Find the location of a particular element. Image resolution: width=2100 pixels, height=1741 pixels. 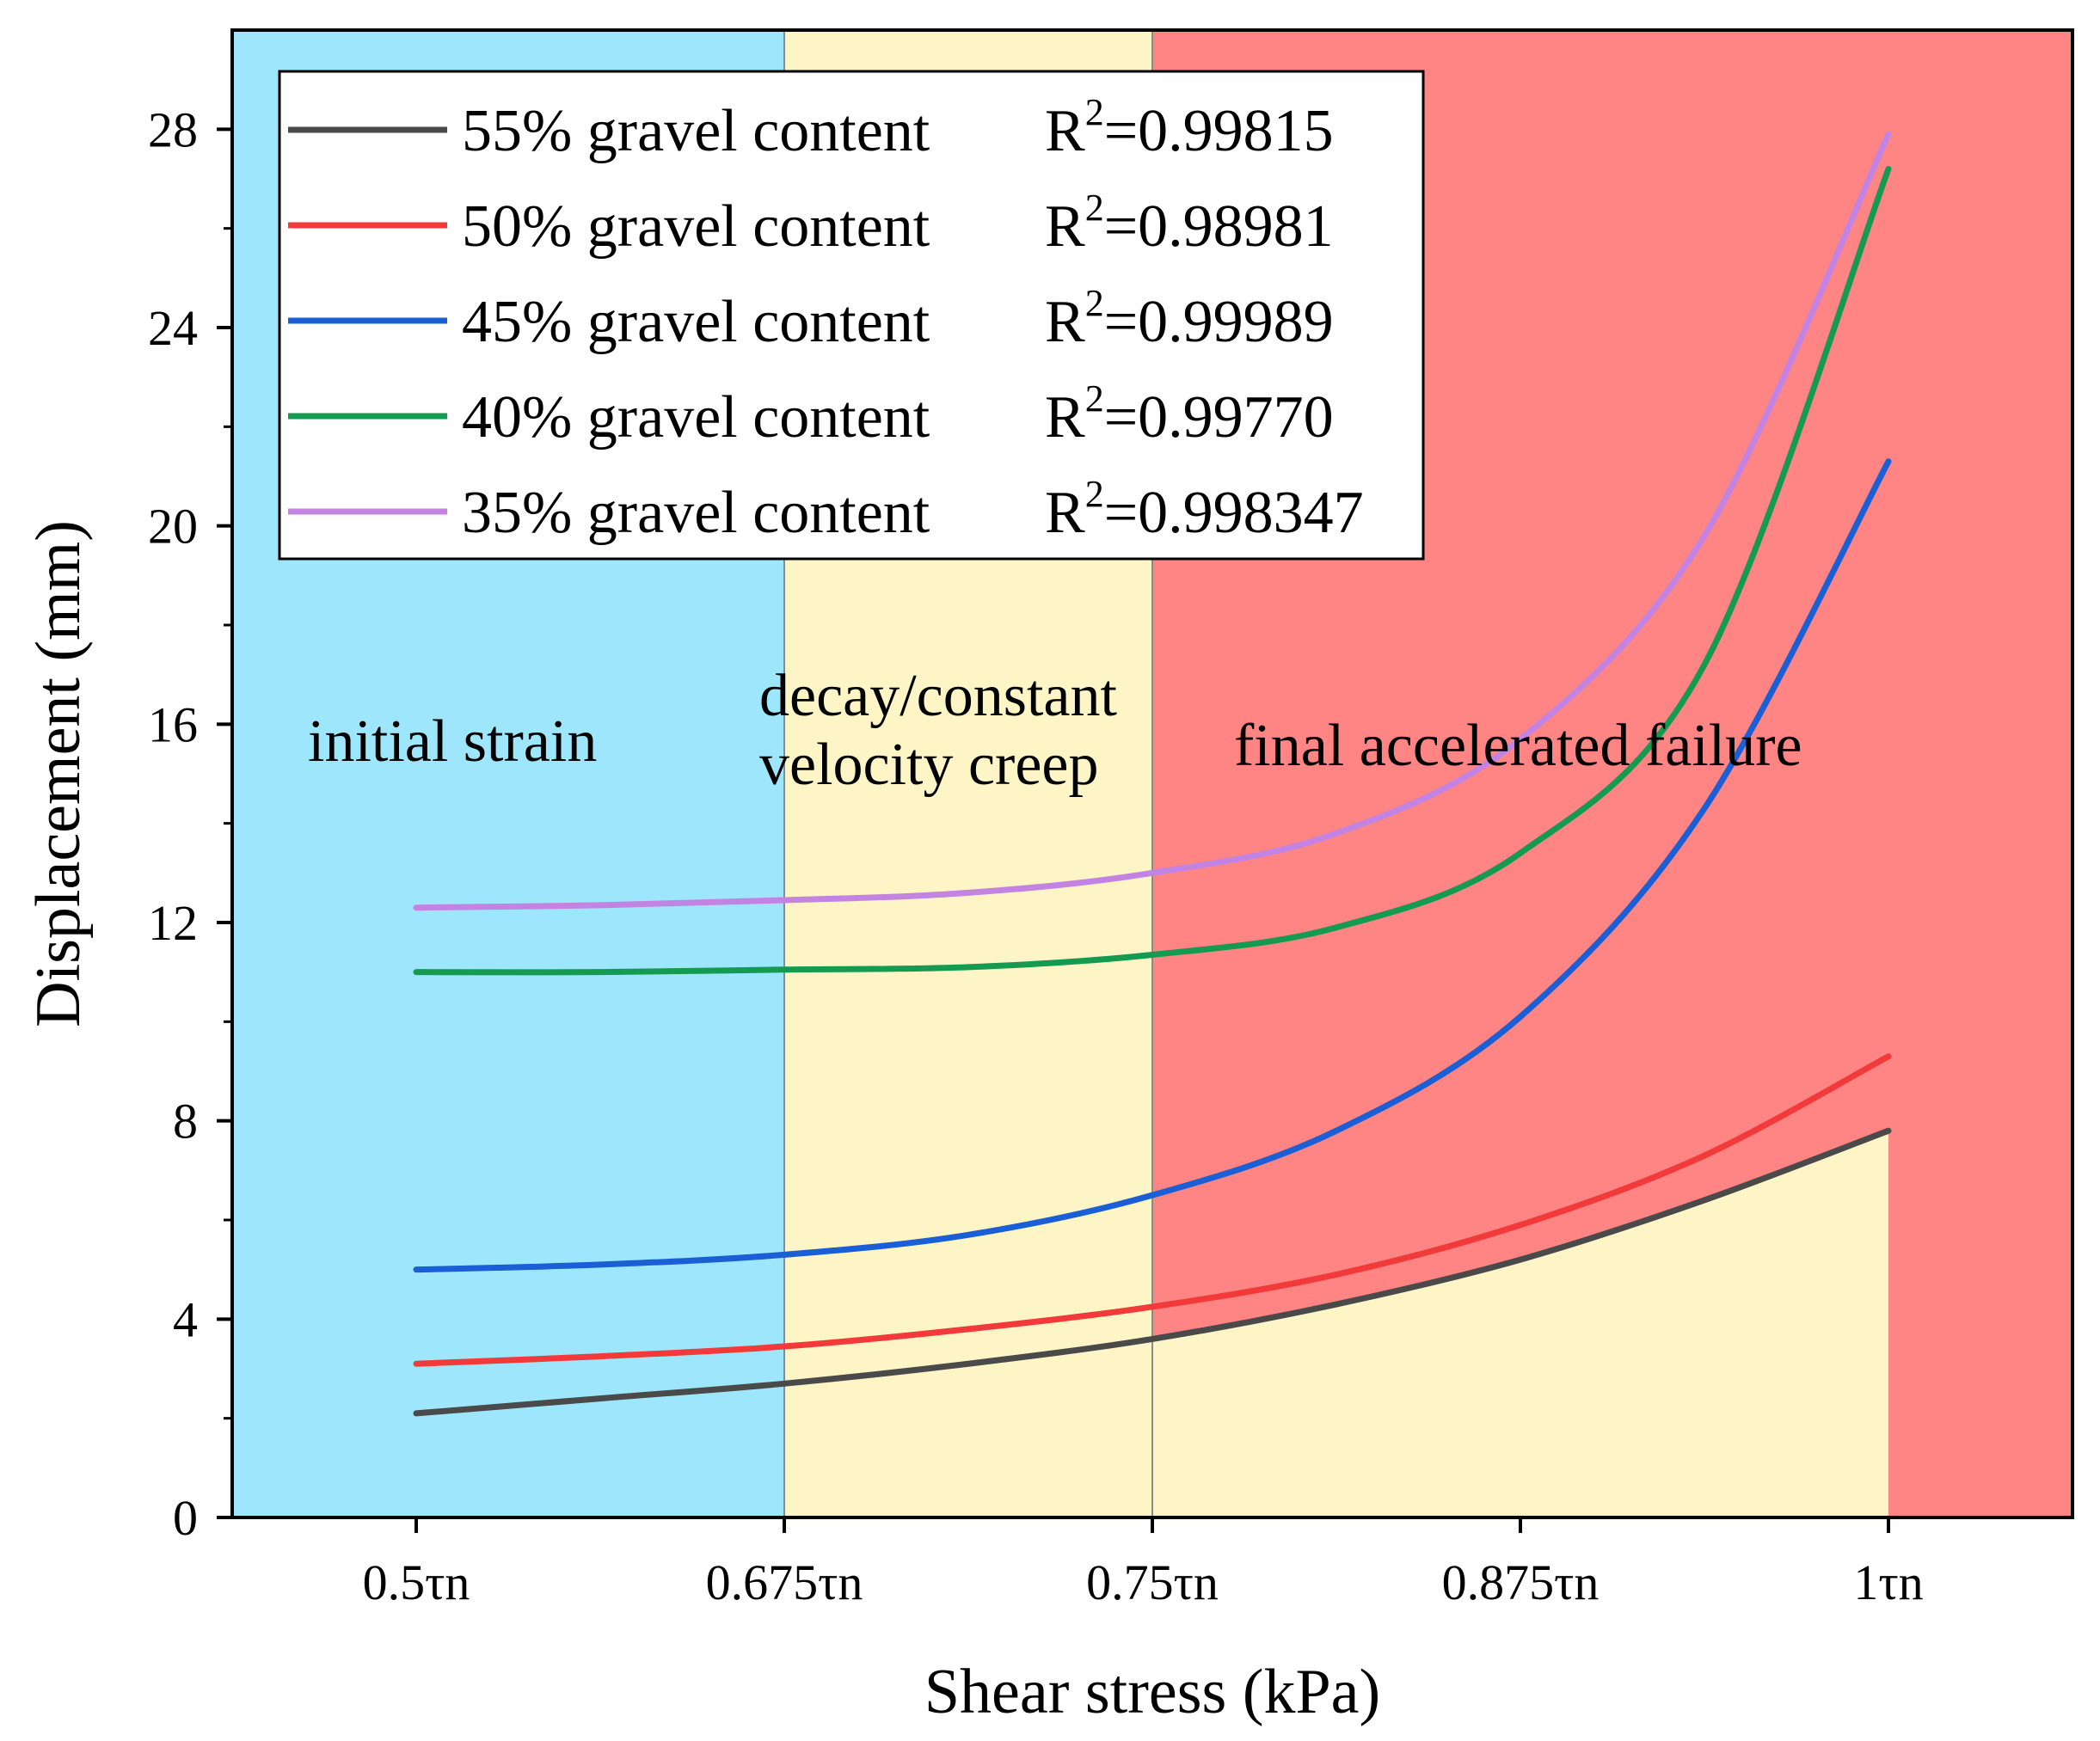

y-tick-label-7: 28 is located at coordinates (173, 129).